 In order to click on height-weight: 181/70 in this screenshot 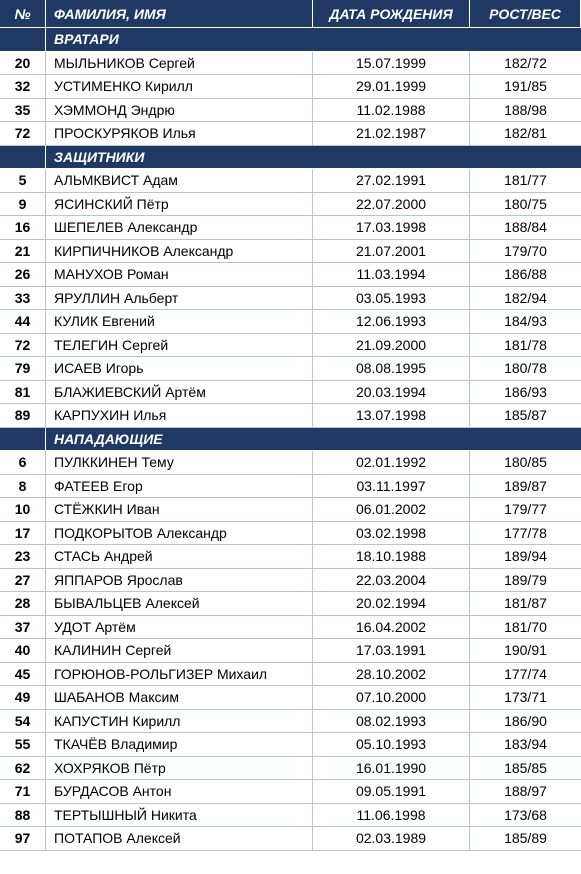, I will do `click(525, 626)`.